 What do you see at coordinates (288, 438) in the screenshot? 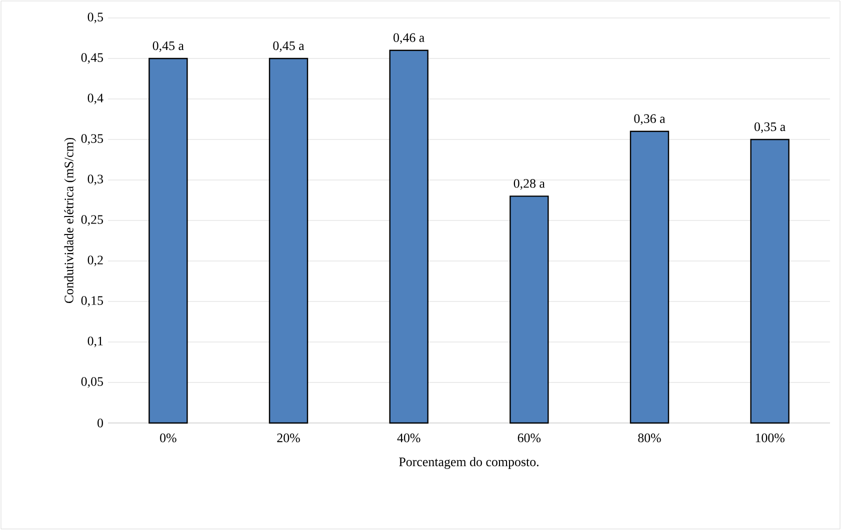
I see `x-tick-label: 20%` at bounding box center [288, 438].